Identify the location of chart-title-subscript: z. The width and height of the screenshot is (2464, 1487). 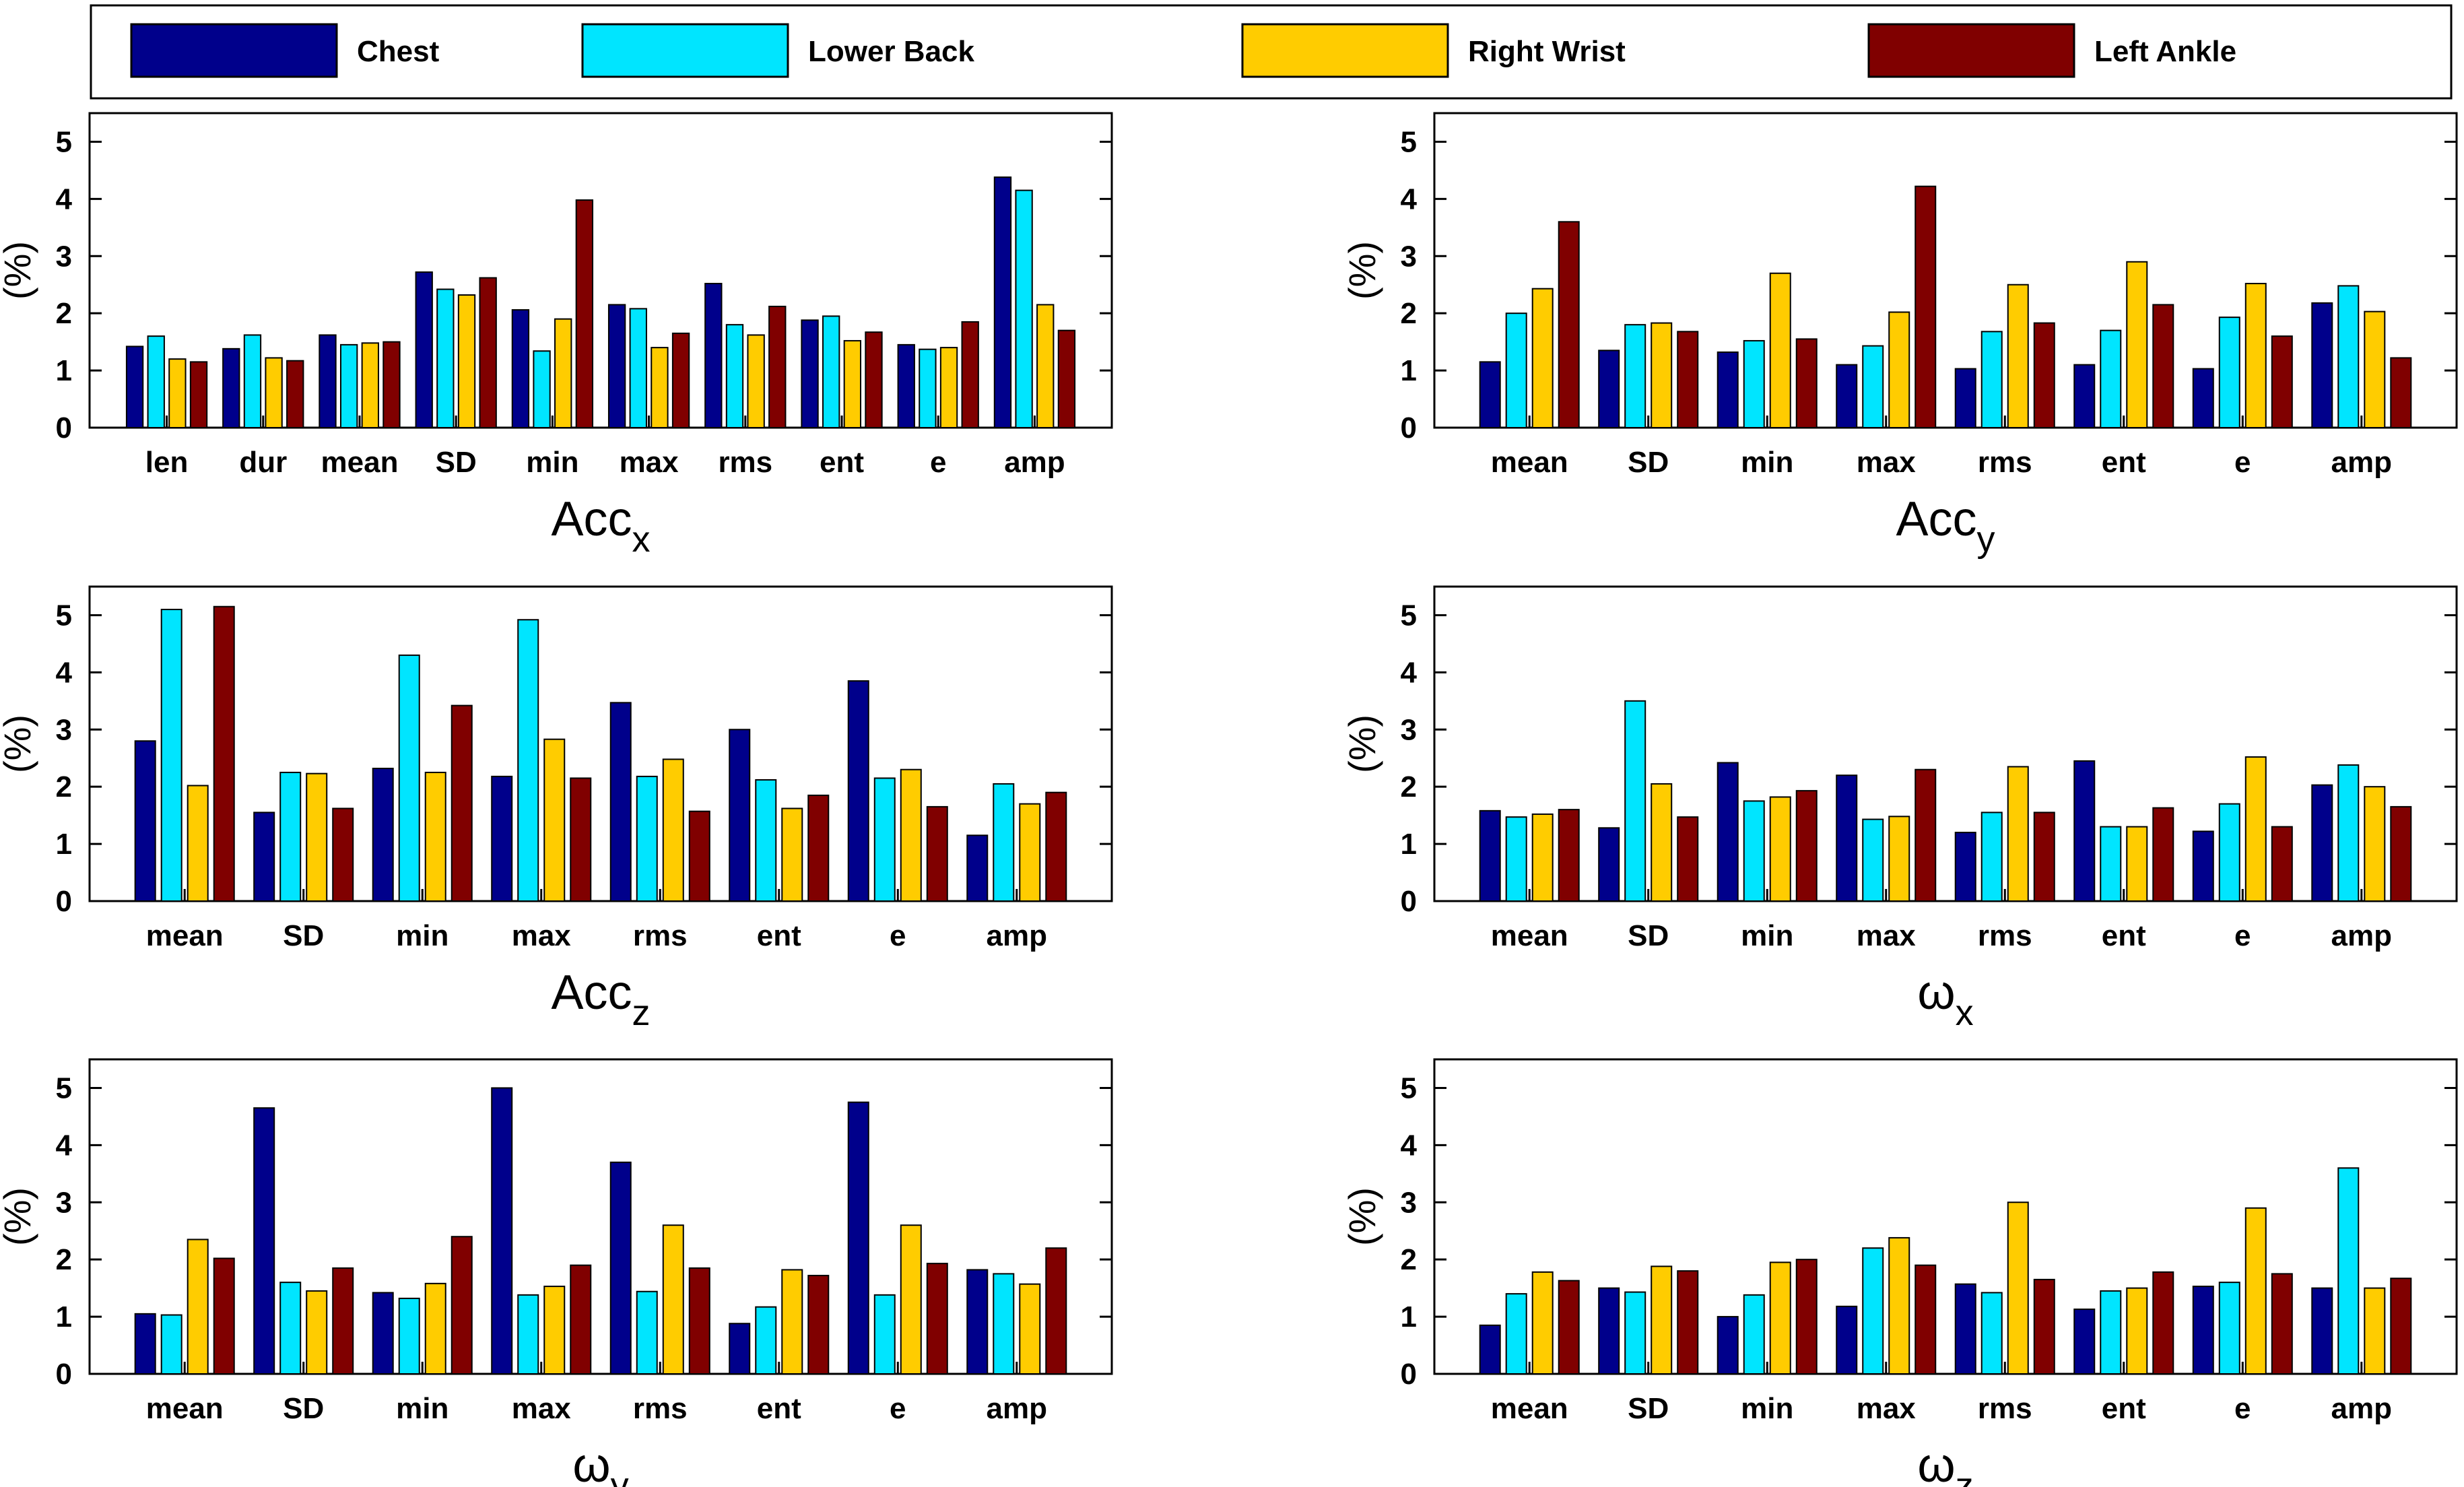
(641, 1013).